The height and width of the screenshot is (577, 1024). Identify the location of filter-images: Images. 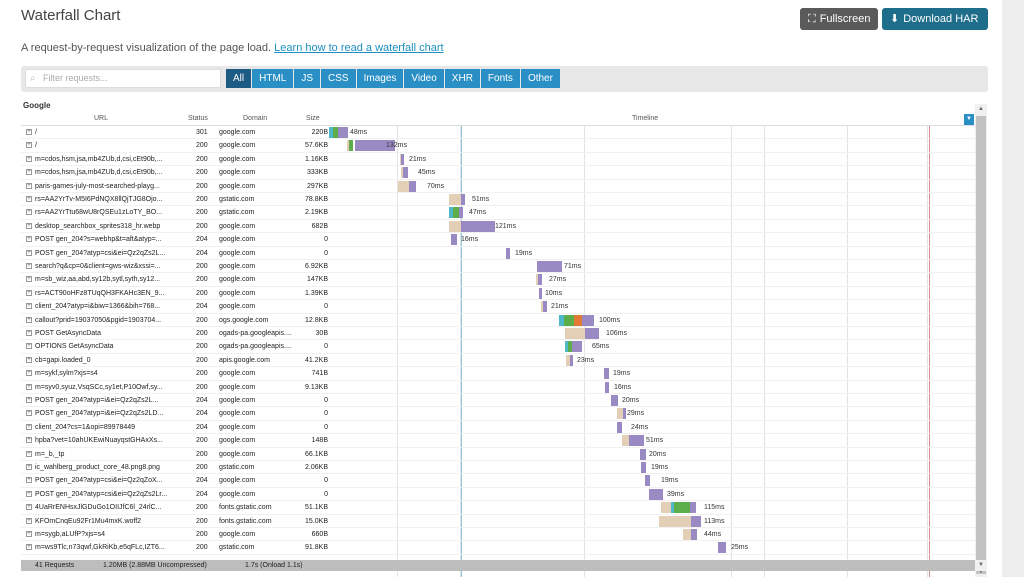
(380, 78).